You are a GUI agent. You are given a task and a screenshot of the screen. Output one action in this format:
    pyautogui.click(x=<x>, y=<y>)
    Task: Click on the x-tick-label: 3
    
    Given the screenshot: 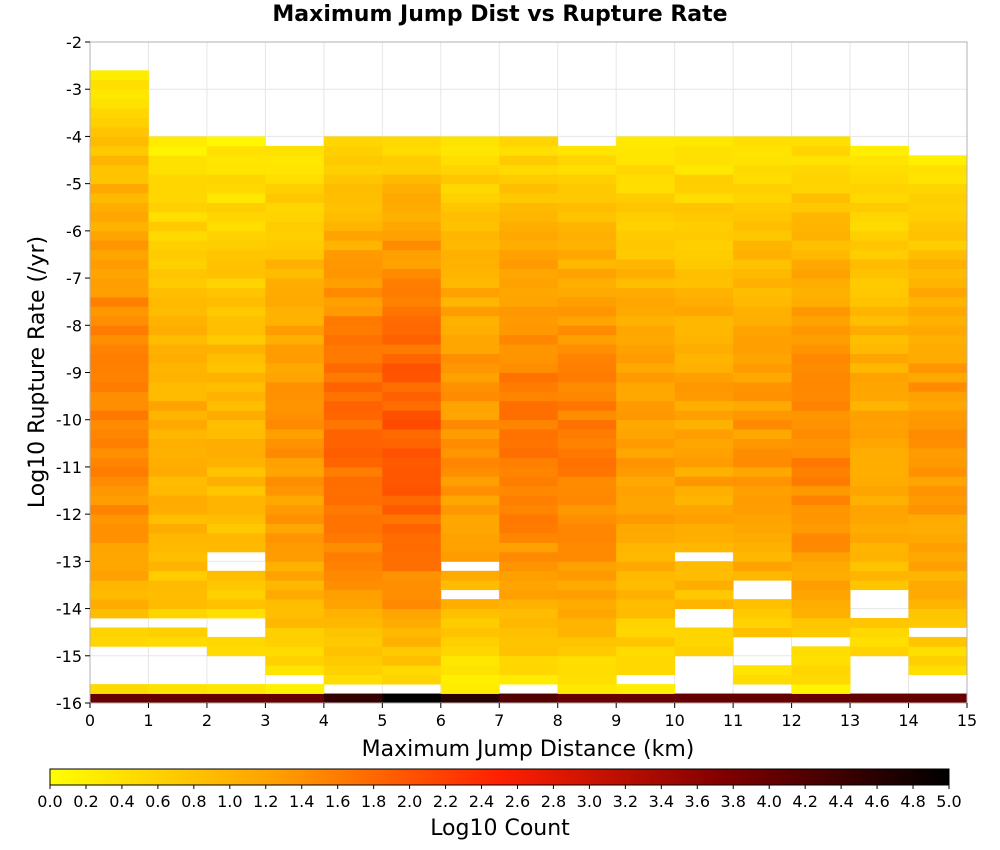 What is the action you would take?
    pyautogui.click(x=265, y=720)
    